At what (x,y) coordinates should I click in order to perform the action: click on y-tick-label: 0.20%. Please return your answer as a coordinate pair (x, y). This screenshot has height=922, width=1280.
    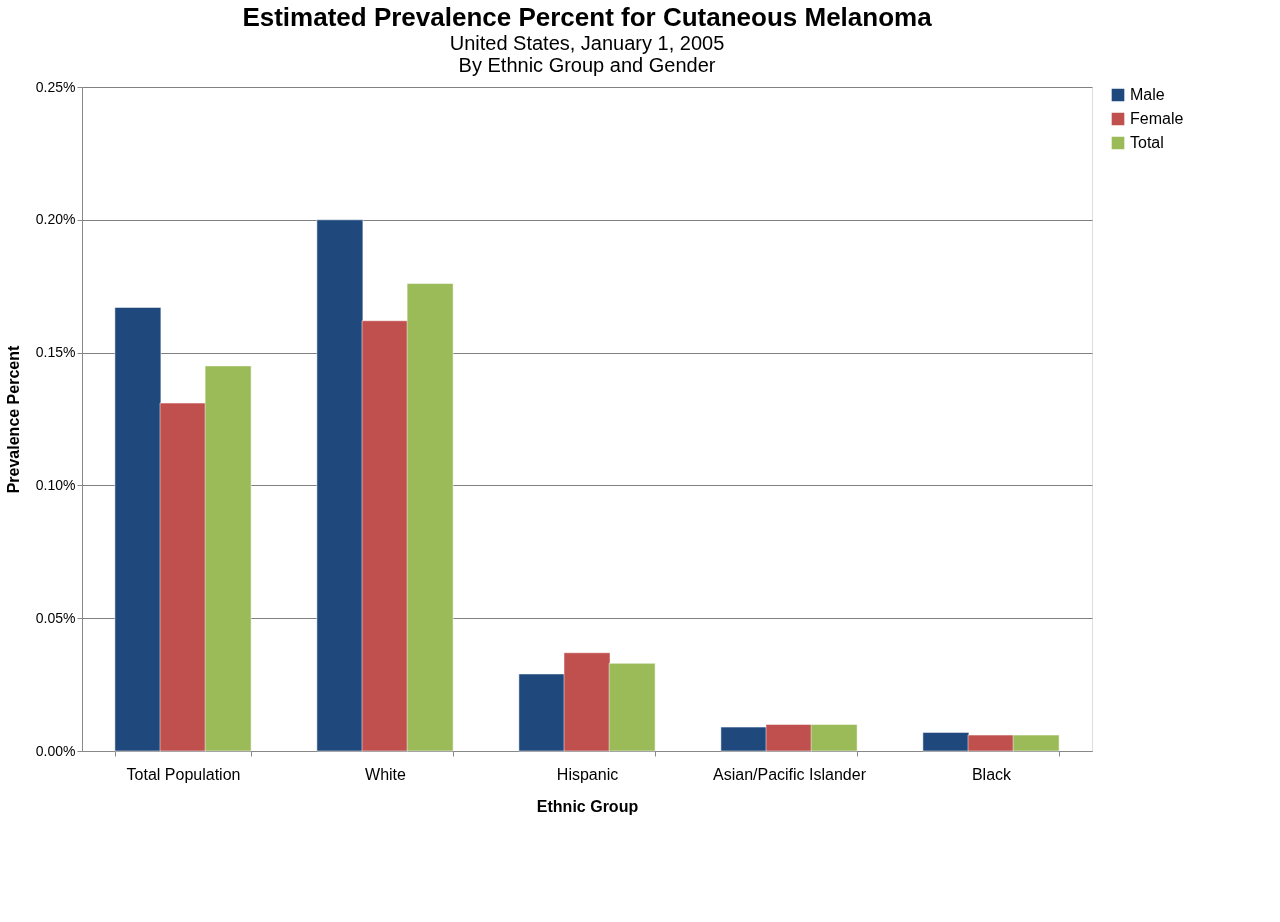
    Looking at the image, I should click on (55, 219).